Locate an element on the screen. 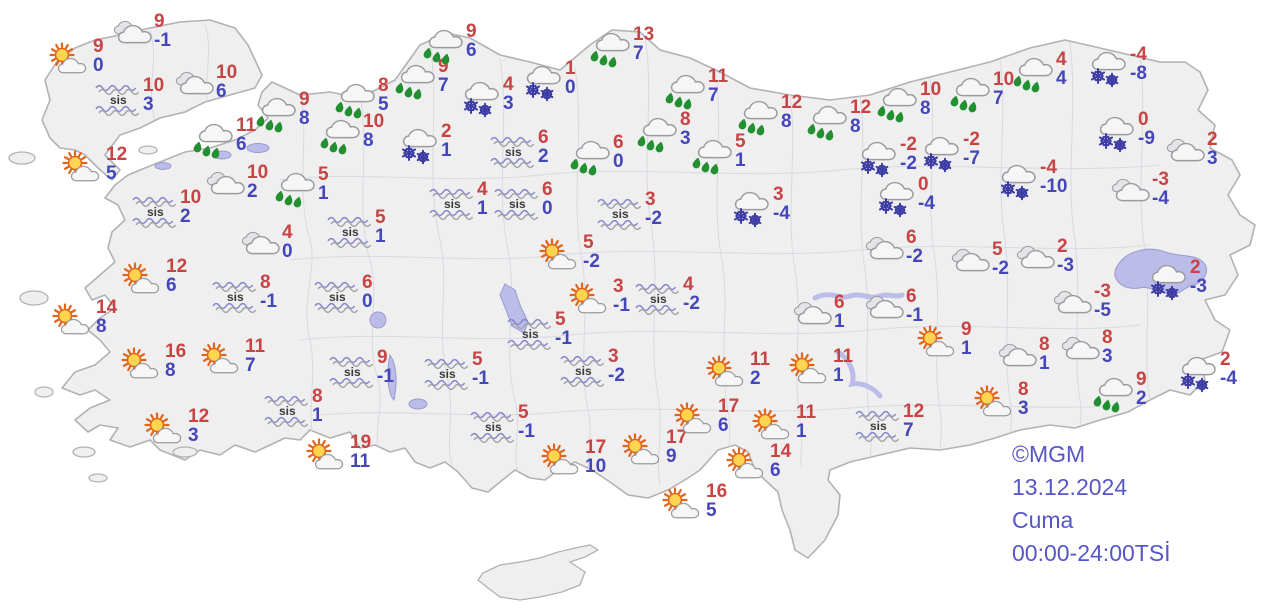 This screenshot has height=609, width=1280. temp-low: 6 is located at coordinates (171, 285).